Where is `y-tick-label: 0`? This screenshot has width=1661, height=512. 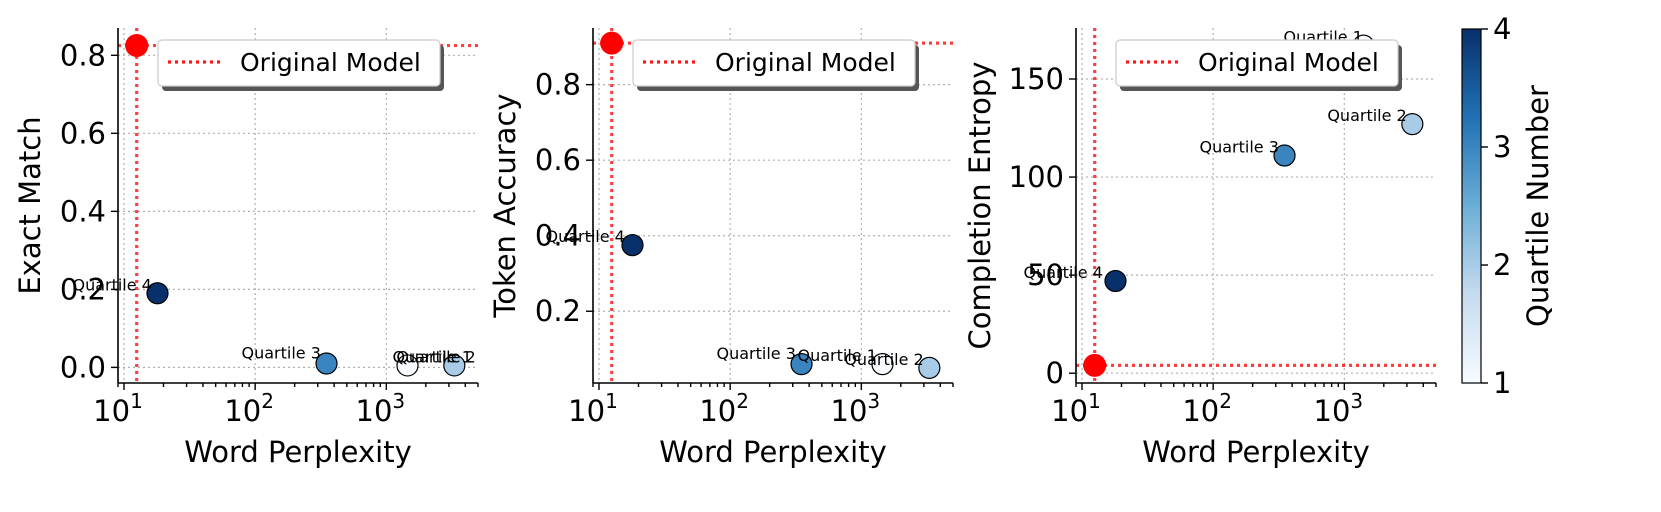 y-tick-label: 0 is located at coordinates (1055, 373).